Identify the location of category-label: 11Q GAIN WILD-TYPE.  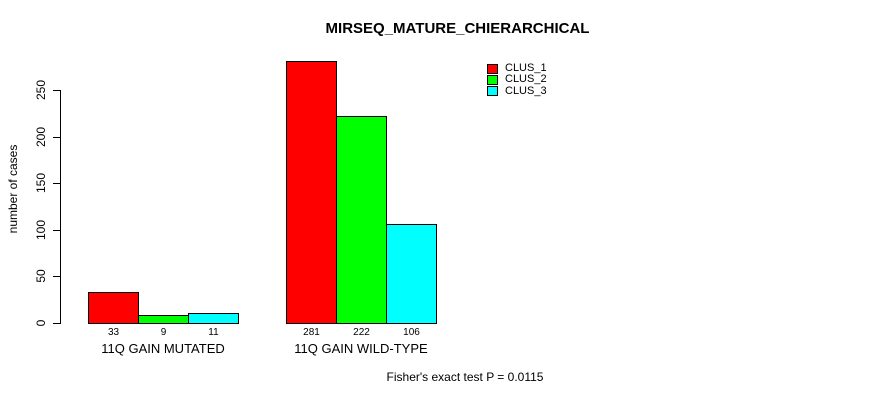
(361, 348).